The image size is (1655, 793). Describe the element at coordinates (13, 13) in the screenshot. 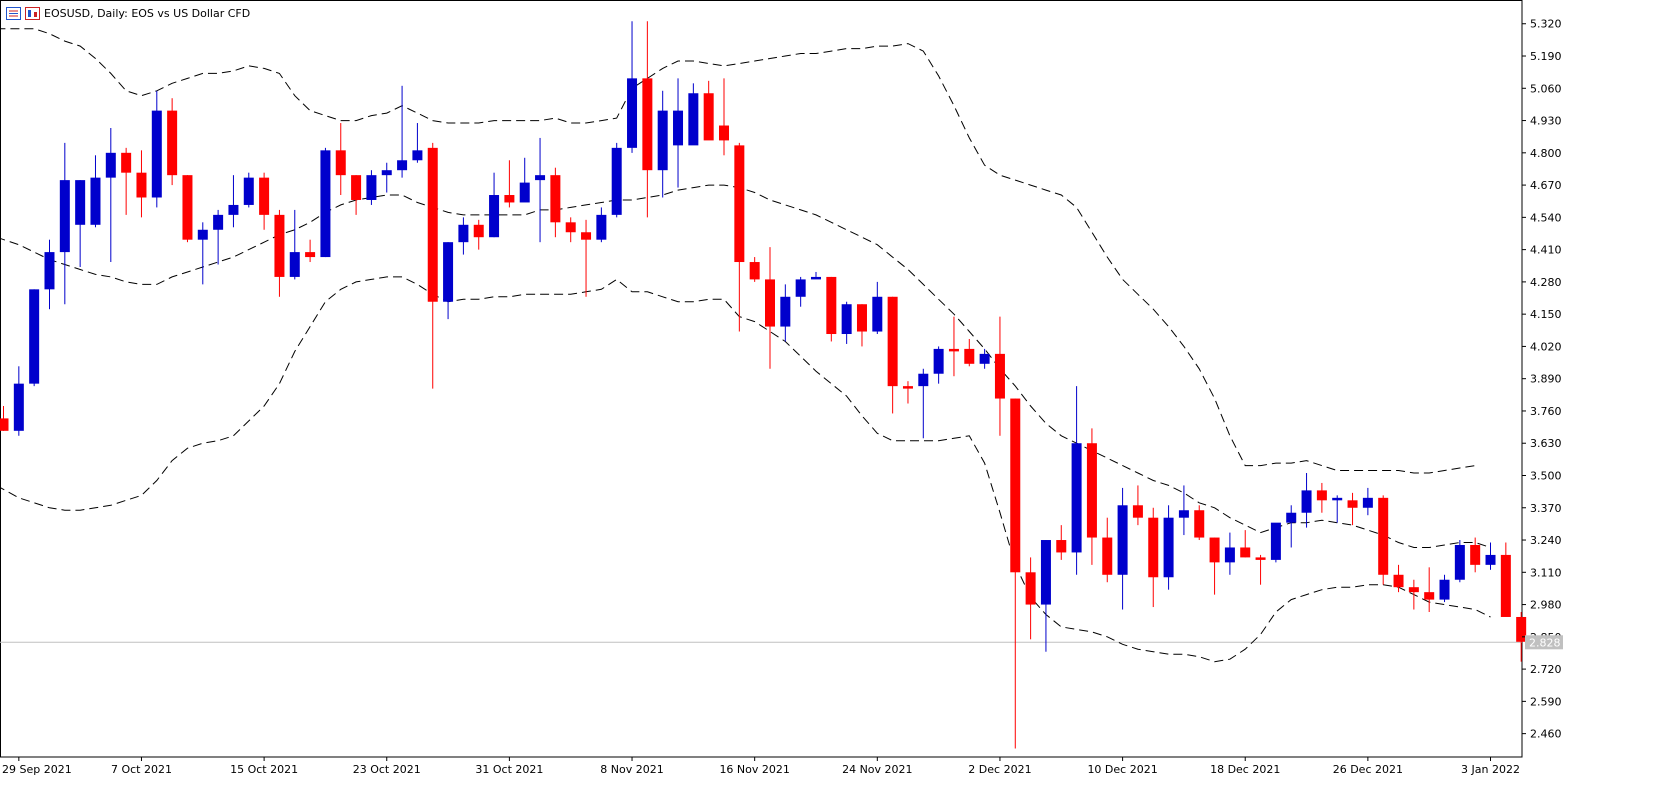

I see `bars-settings-icon` at that location.